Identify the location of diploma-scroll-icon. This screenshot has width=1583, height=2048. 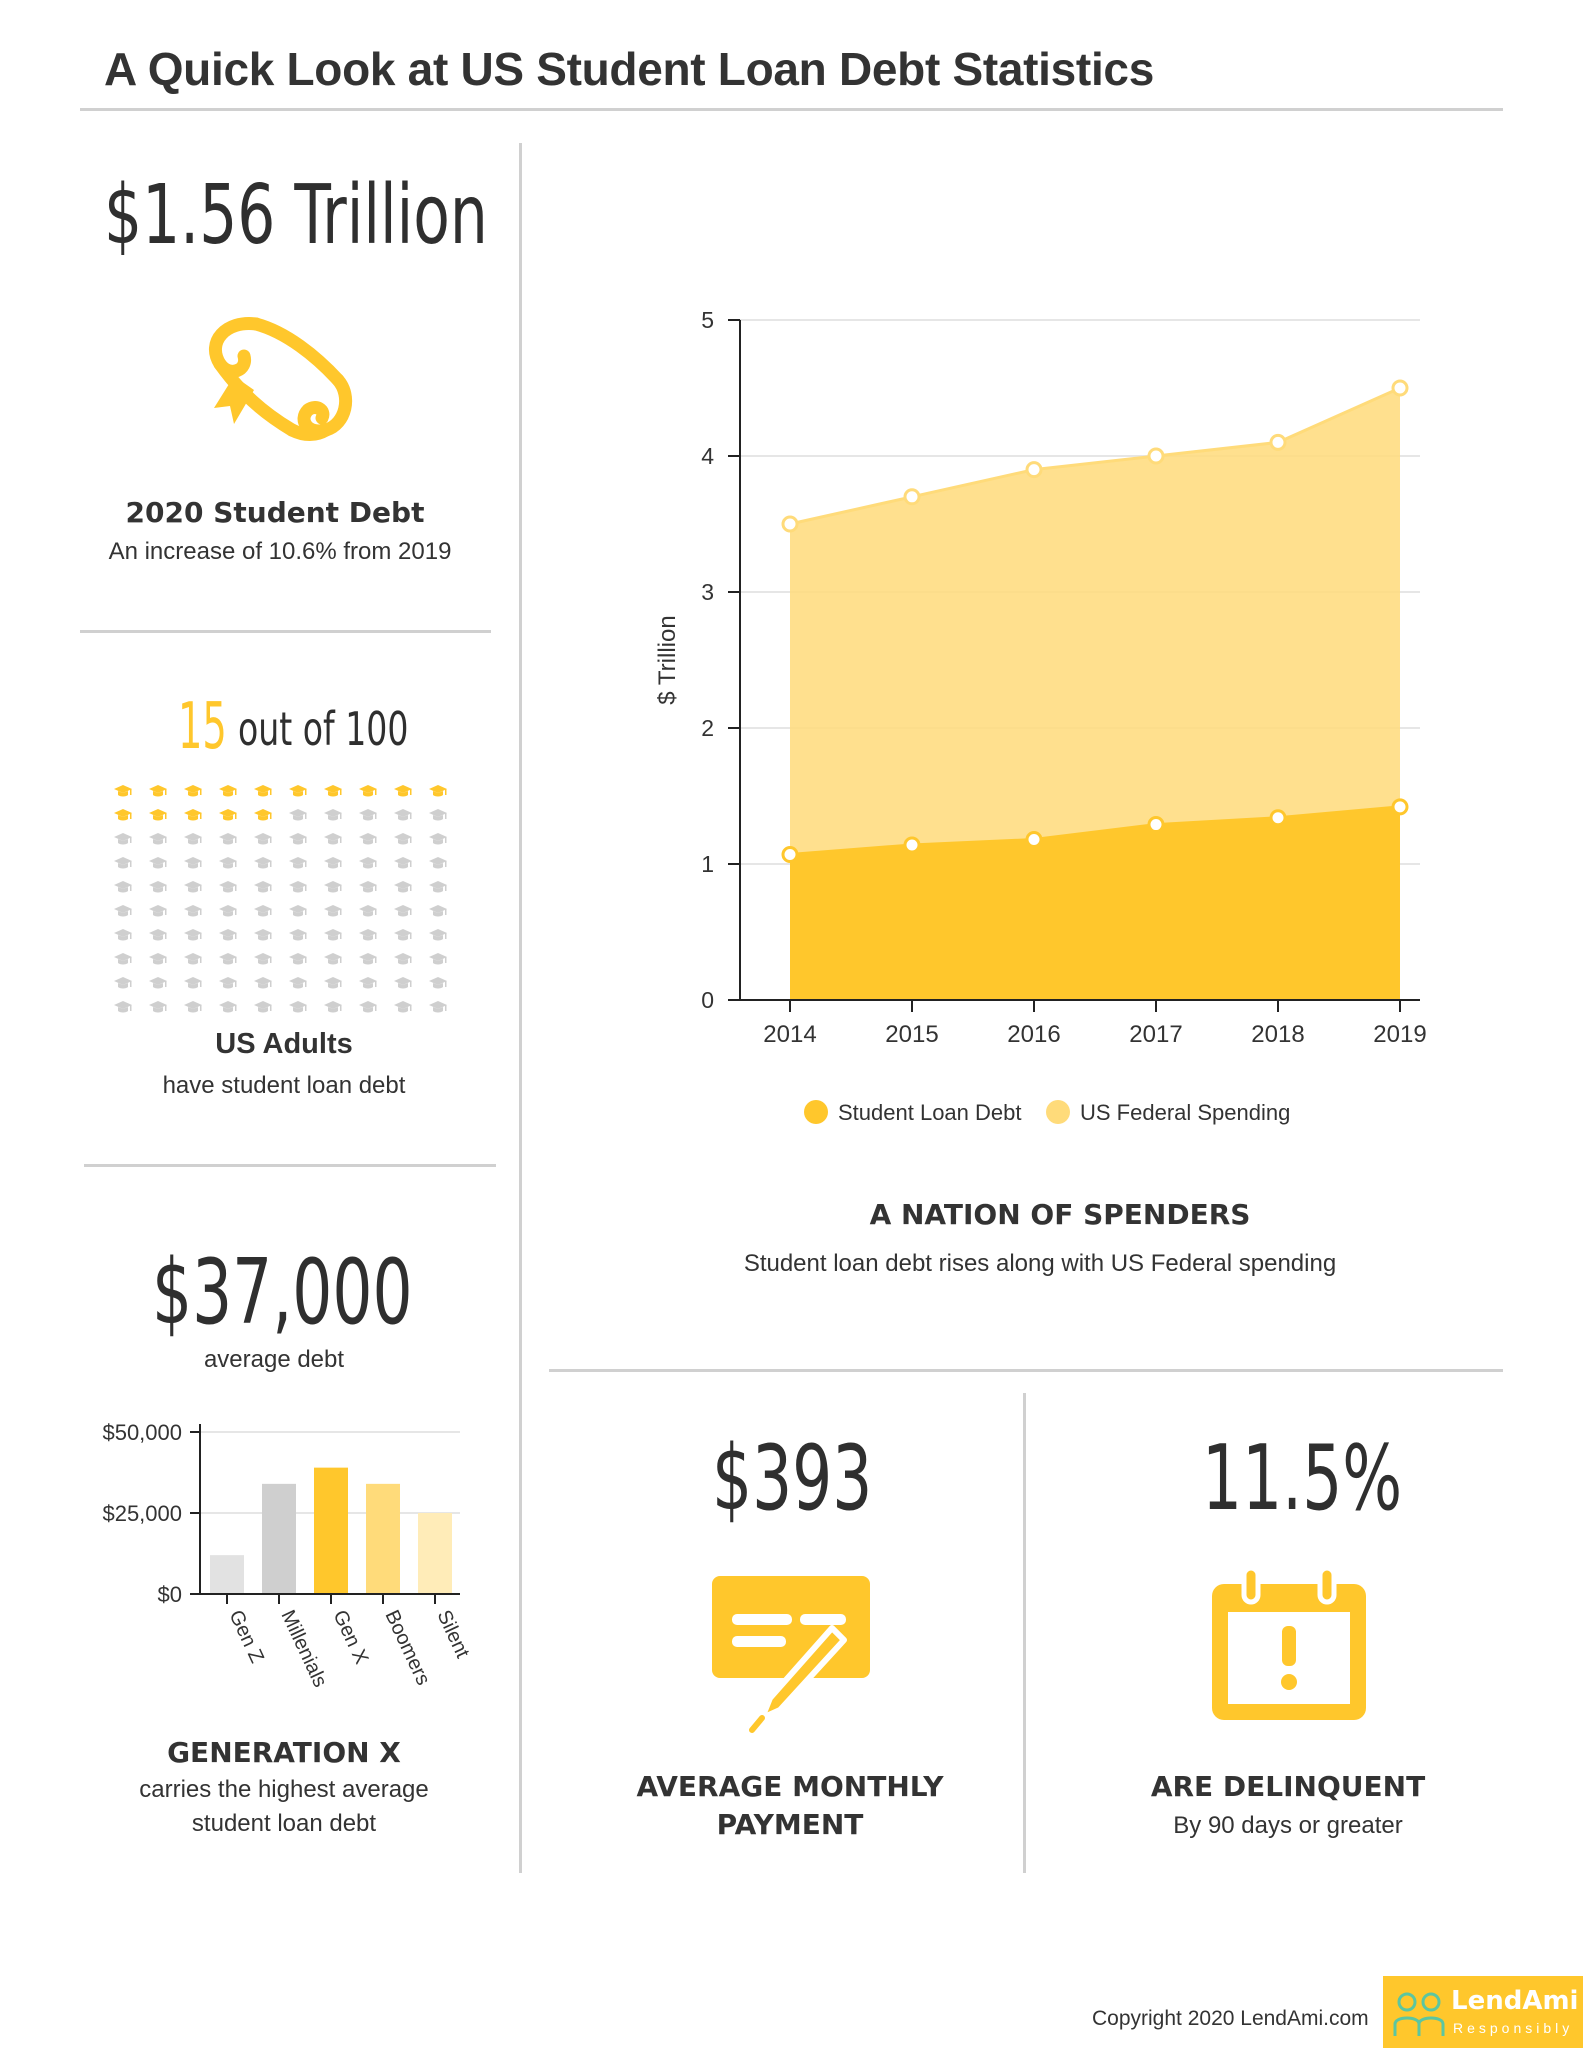
(276, 385).